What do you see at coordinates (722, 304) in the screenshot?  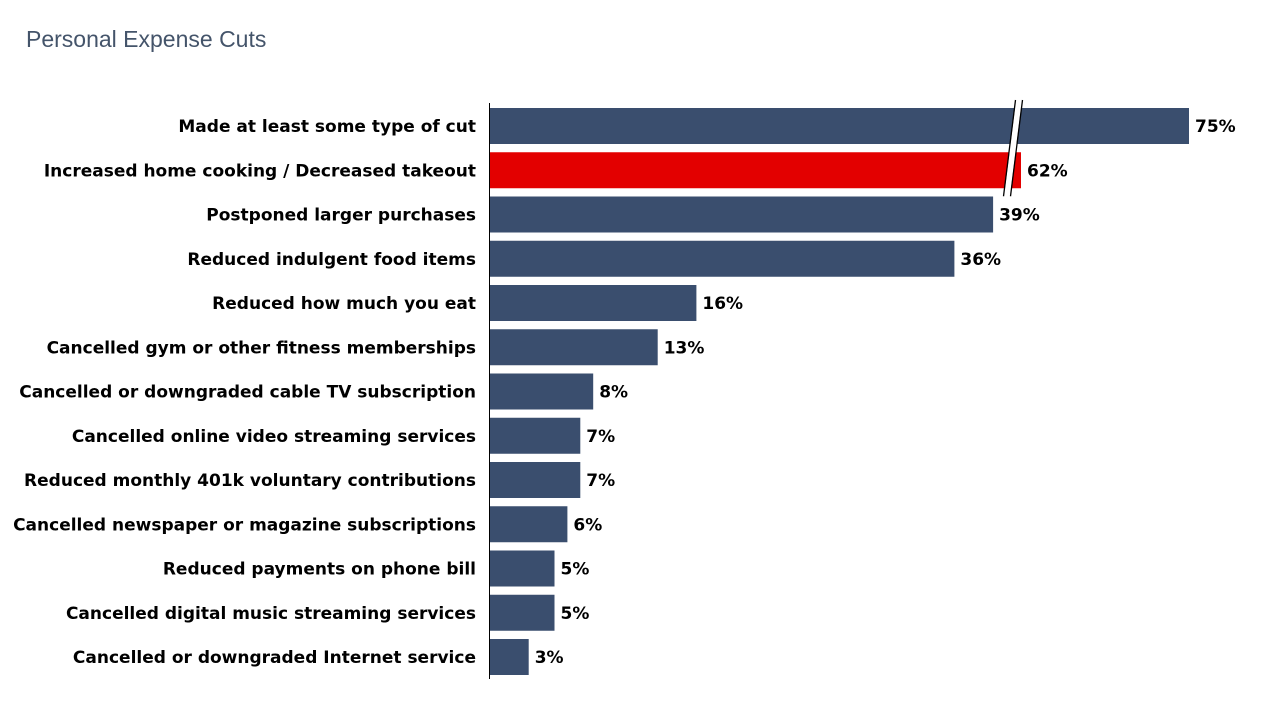 I see `data-label: 16%` at bounding box center [722, 304].